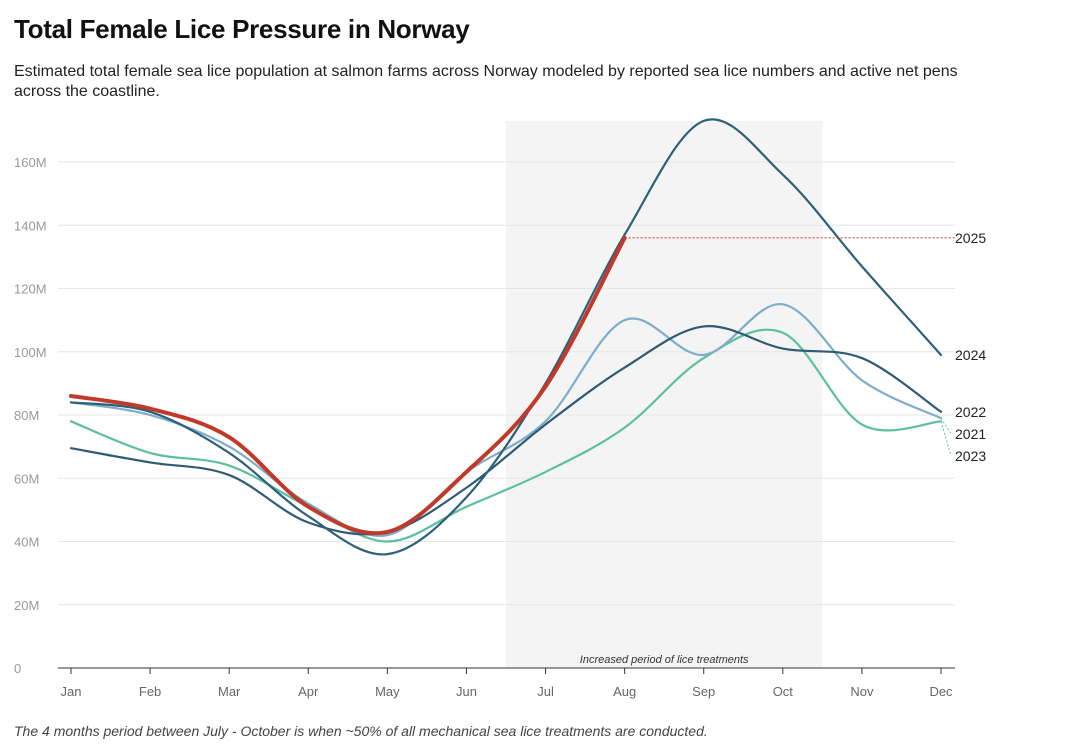 The width and height of the screenshot is (1068, 747). What do you see at coordinates (26, 542) in the screenshot?
I see `y-tick-label: 40M` at bounding box center [26, 542].